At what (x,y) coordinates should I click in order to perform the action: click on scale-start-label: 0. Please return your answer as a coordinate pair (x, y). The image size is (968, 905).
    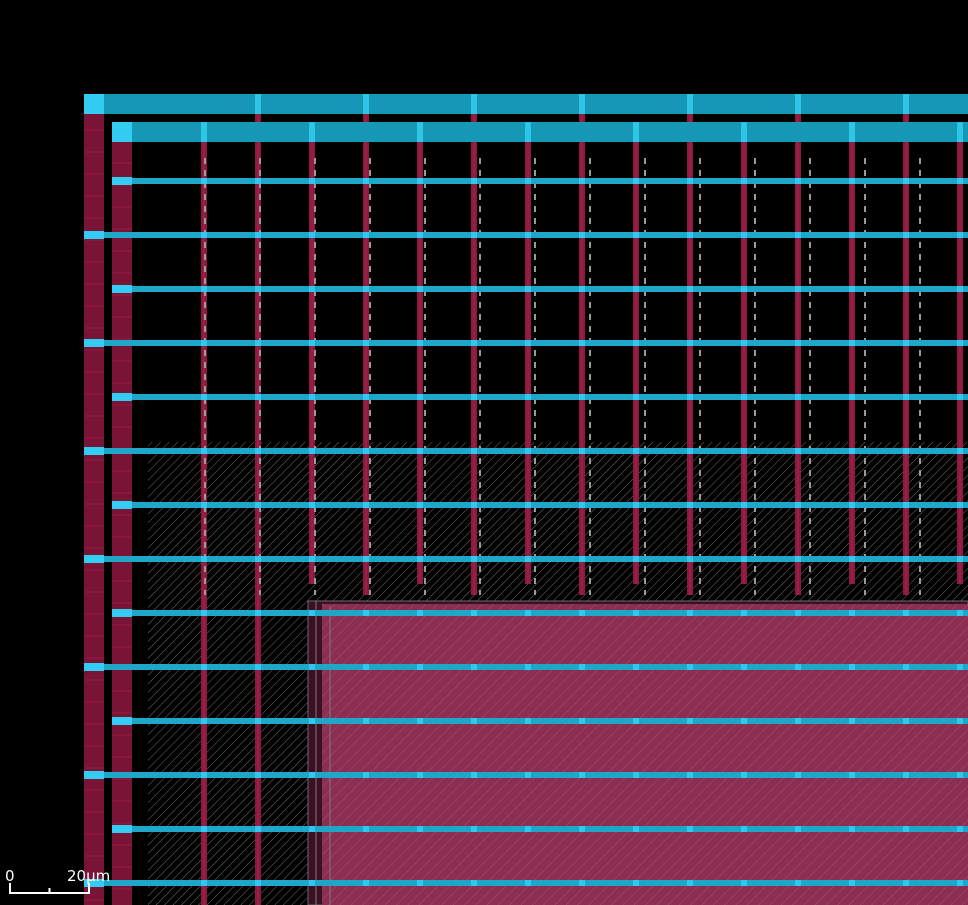
    Looking at the image, I should click on (10, 876).